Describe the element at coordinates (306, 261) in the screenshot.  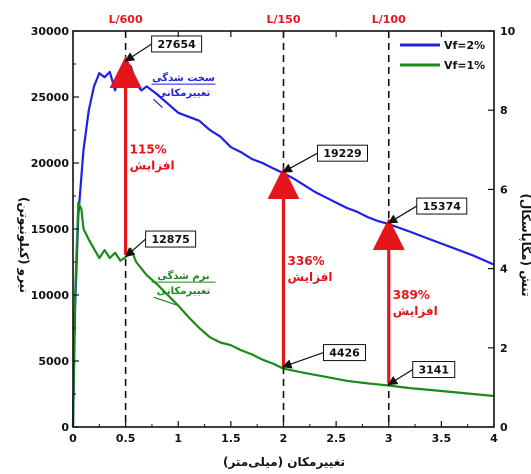
I see `increase-percent: 336%` at that location.